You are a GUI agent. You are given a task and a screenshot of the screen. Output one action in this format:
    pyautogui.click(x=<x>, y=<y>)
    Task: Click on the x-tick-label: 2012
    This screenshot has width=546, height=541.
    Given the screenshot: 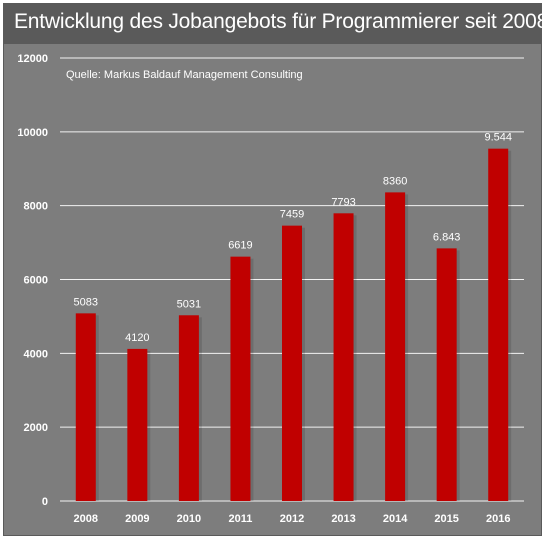 What is the action you would take?
    pyautogui.click(x=292, y=519)
    